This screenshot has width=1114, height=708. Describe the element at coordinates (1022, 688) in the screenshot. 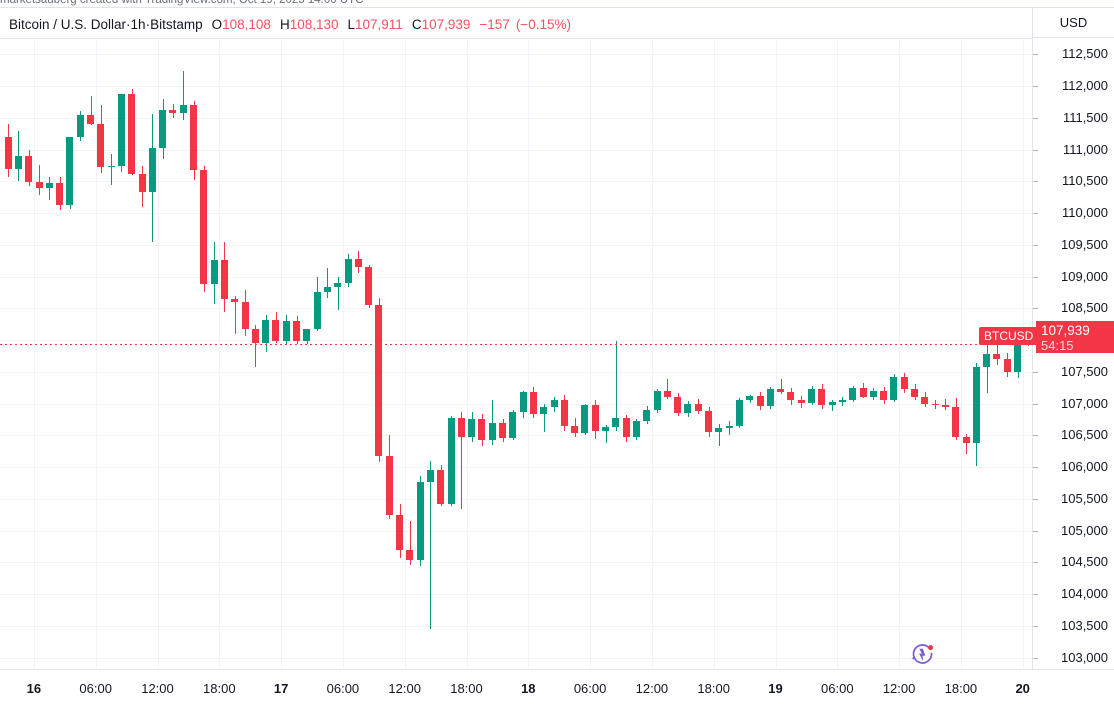

I see `time-axis-date-label: 20` at that location.